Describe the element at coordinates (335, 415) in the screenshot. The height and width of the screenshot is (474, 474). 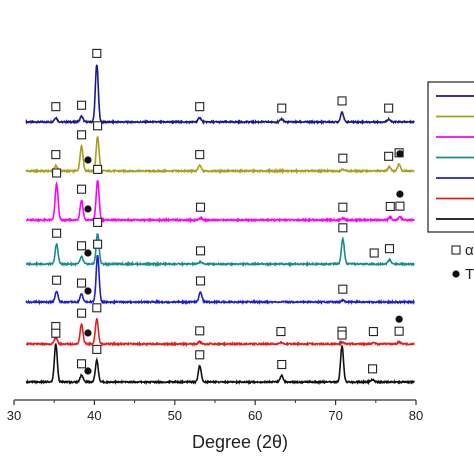
I see `x-tick-label-70: 70` at that location.